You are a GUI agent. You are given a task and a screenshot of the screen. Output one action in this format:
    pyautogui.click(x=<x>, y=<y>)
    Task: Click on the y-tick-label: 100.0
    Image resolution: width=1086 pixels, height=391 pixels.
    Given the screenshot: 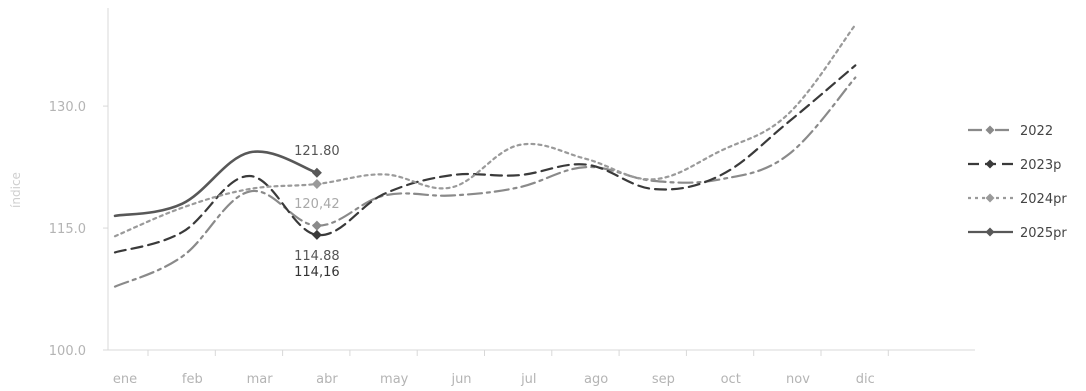 What is the action you would take?
    pyautogui.click(x=67, y=351)
    